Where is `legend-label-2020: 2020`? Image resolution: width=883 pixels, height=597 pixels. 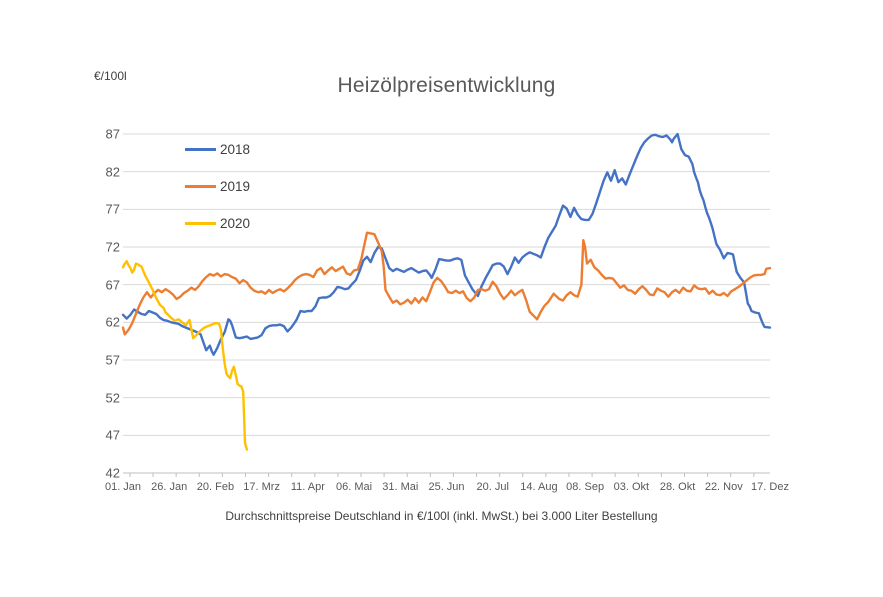 legend-label-2020: 2020 is located at coordinates (235, 223).